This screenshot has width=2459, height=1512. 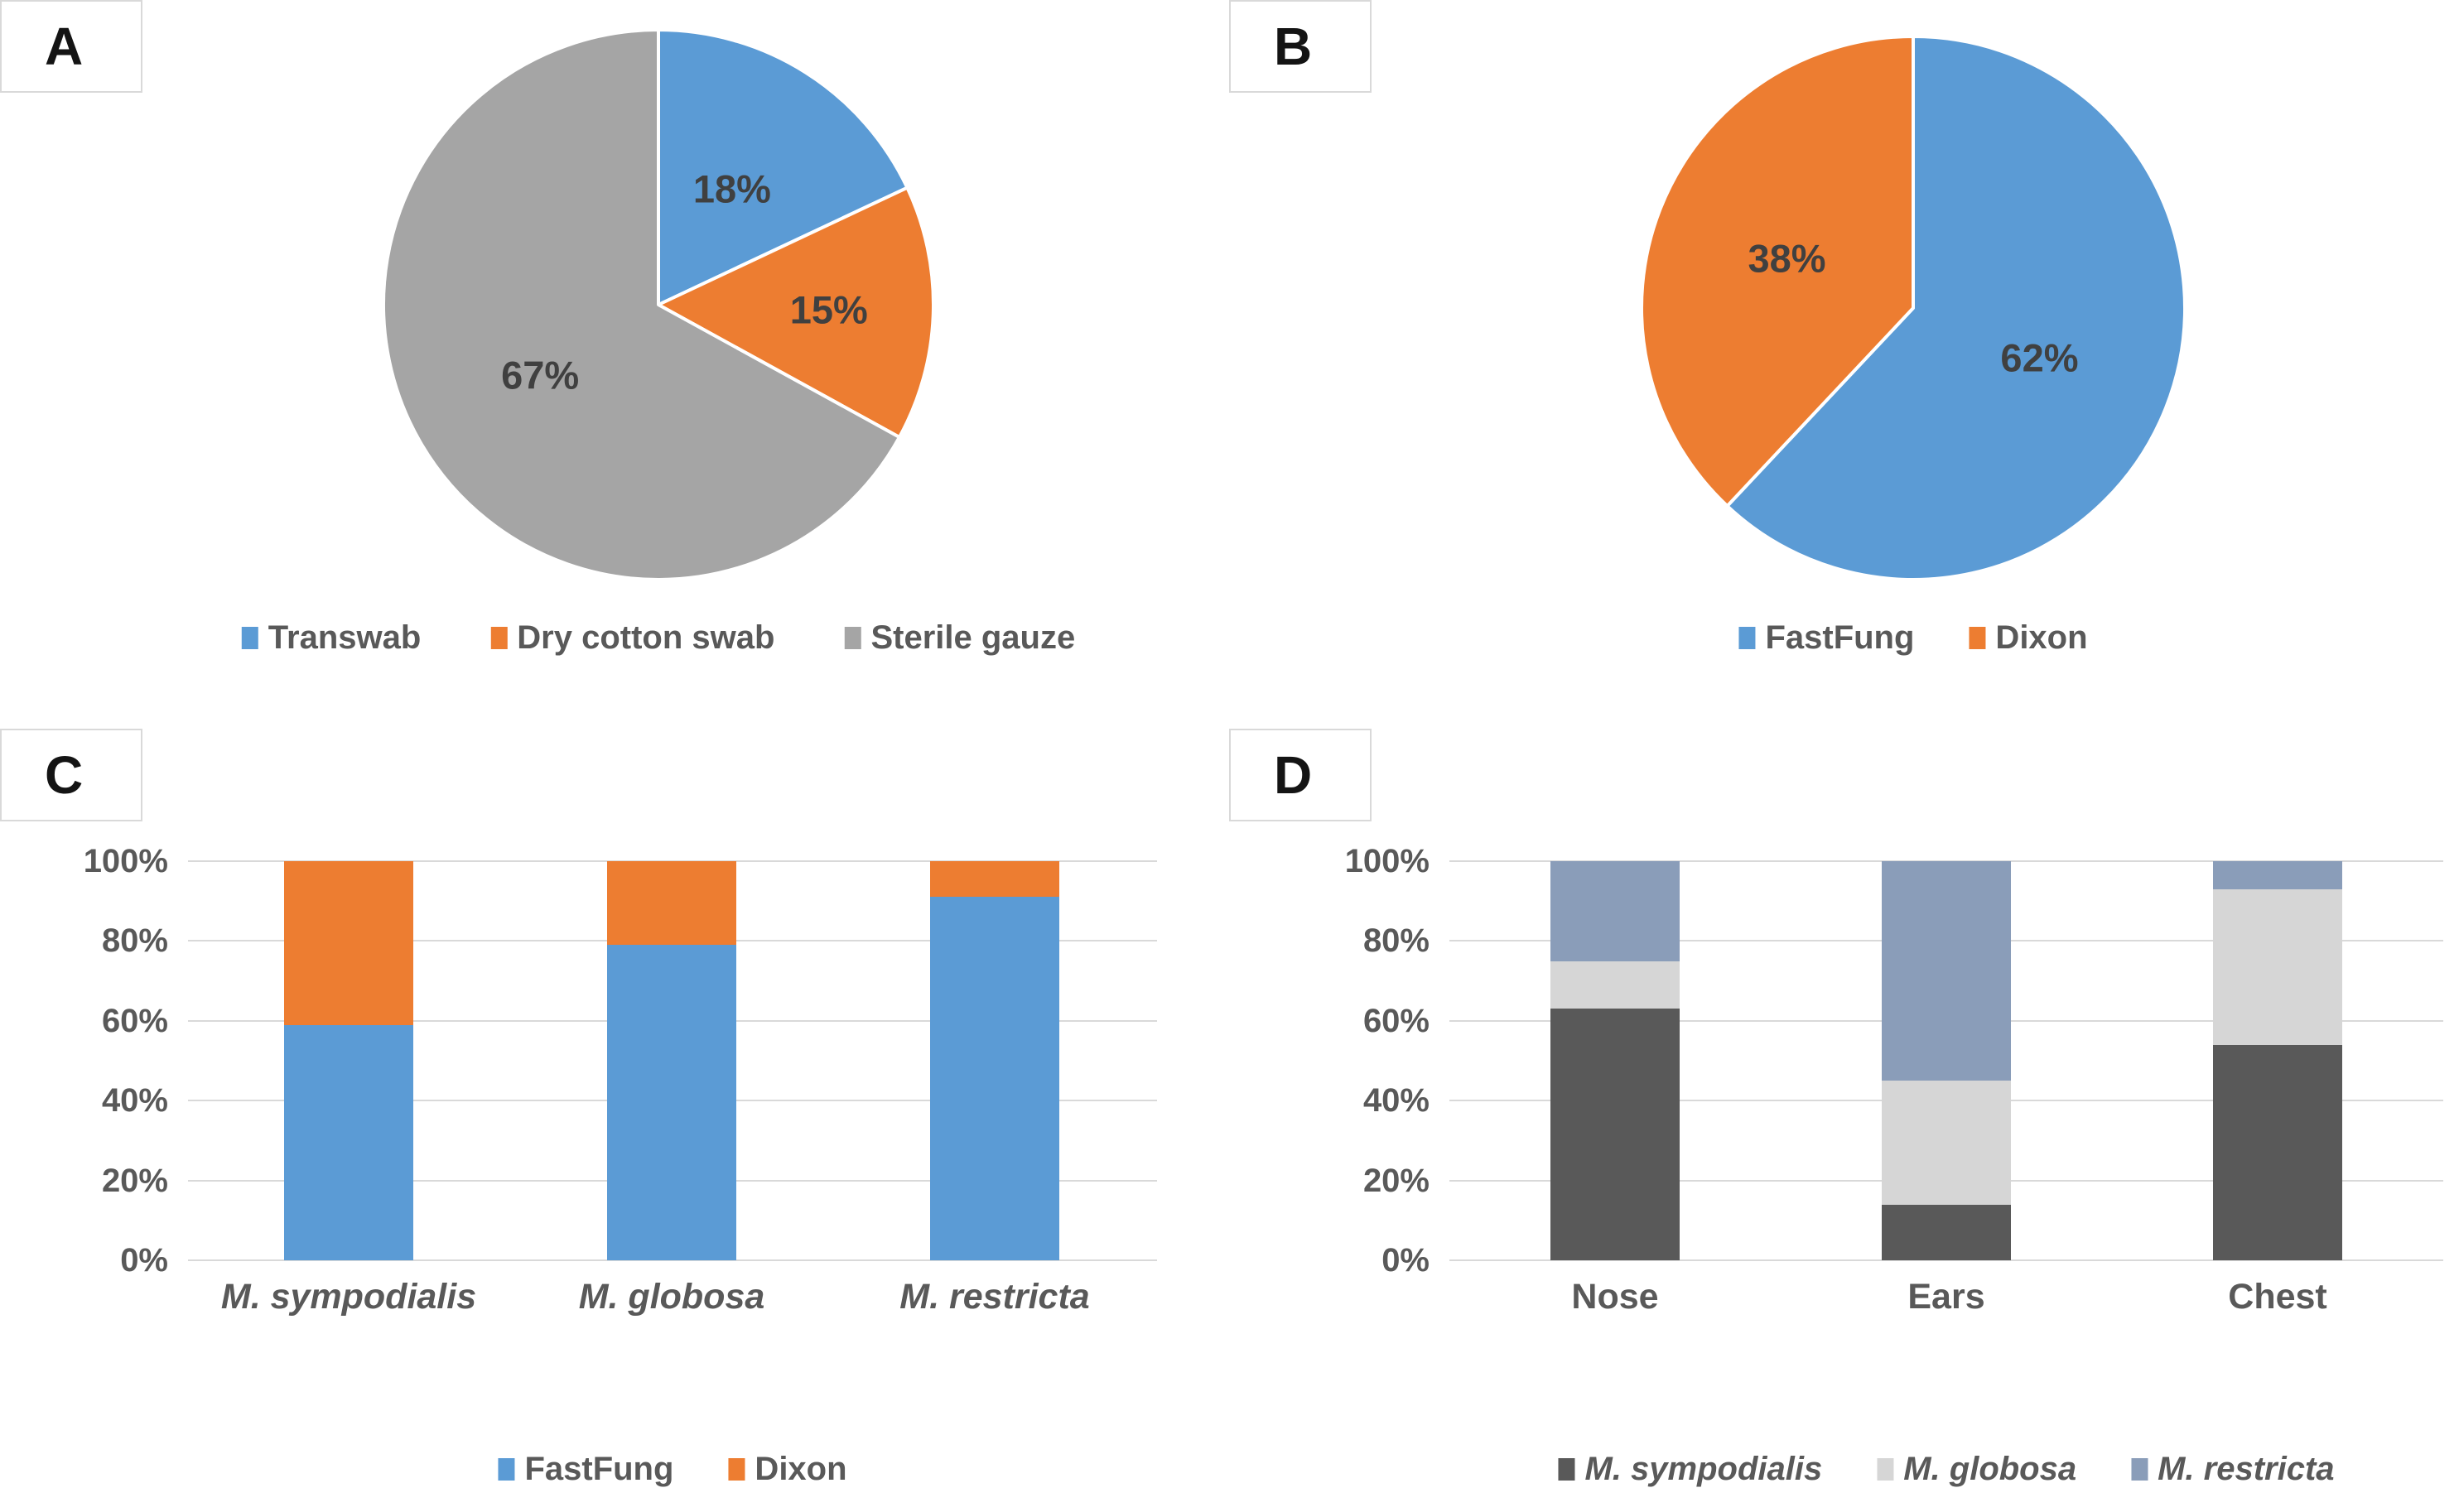 I want to click on bar-segment-m-globosa-ears, so click(x=1946, y=1143).